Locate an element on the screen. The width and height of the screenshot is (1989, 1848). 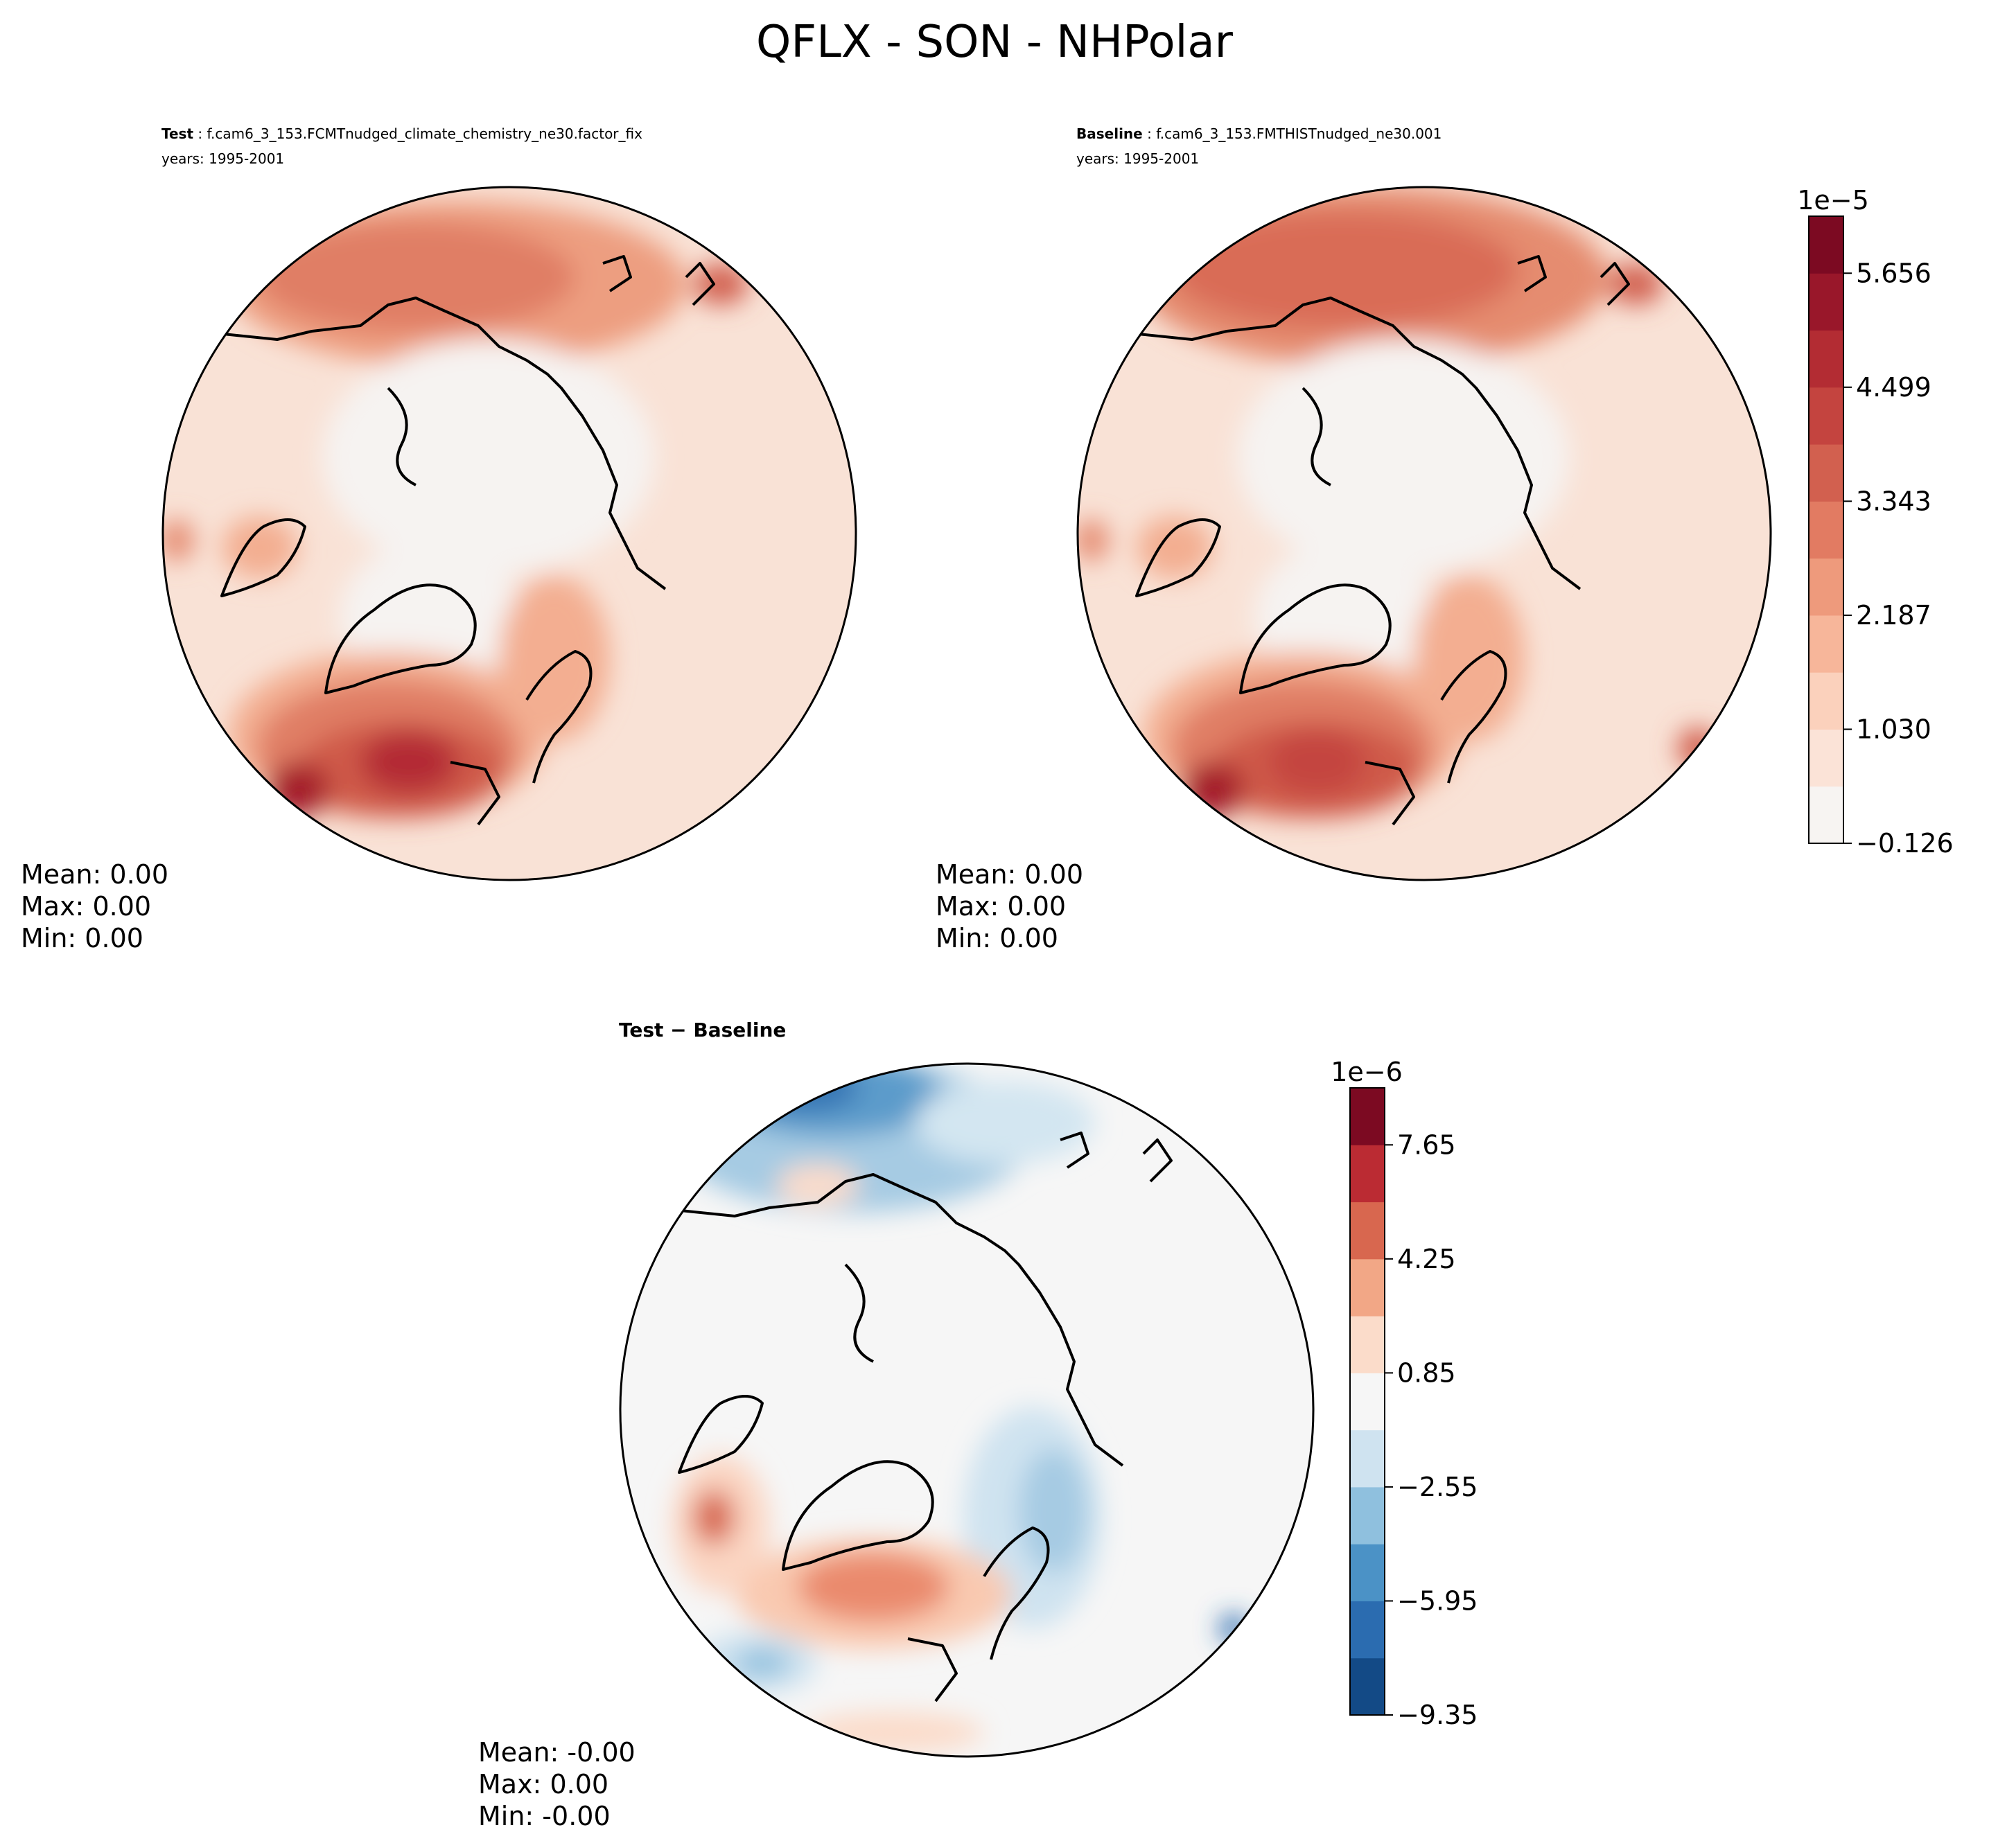
main-colorbar-frame is located at coordinates (1826, 529).